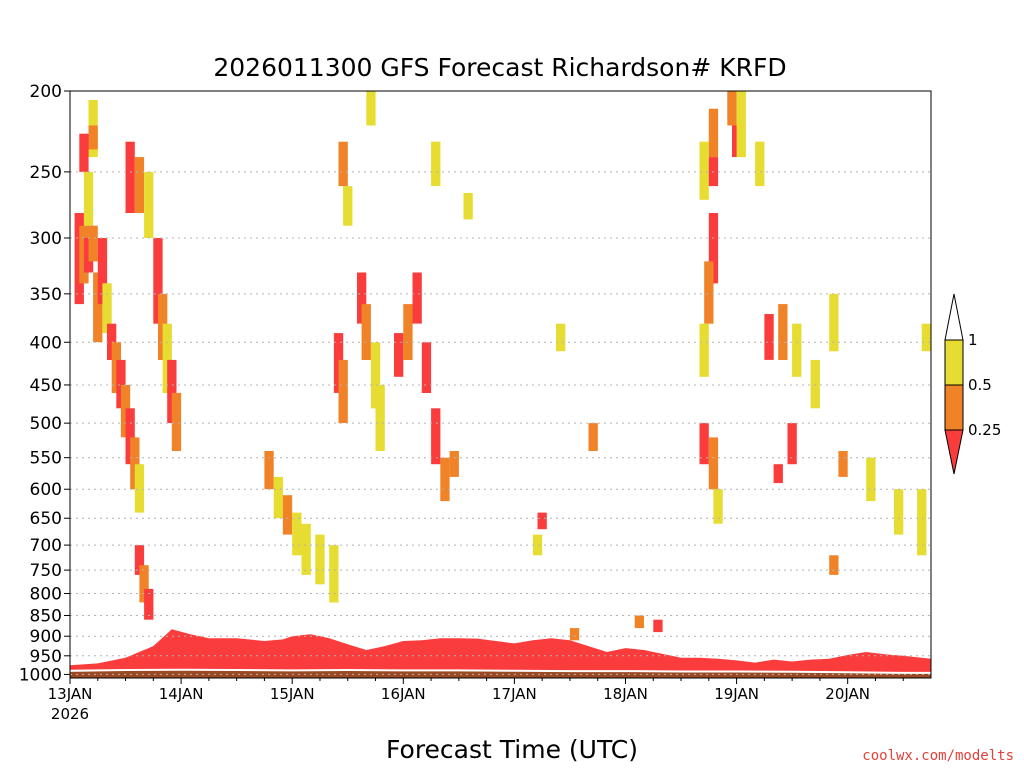 Image resolution: width=1024 pixels, height=768 pixels. I want to click on x-tick-label: 13JAN, so click(70, 694).